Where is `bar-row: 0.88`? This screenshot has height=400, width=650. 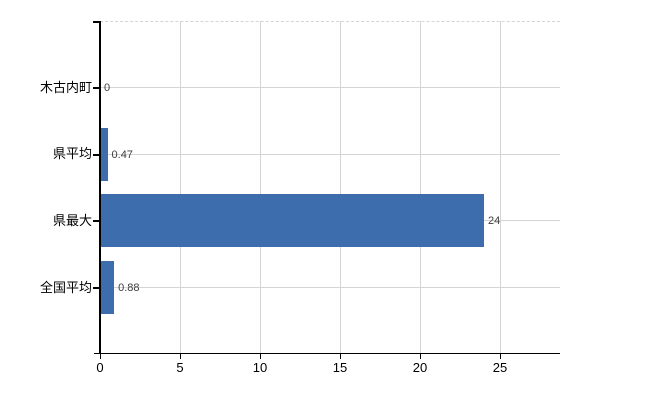
bar-row: 0.88 is located at coordinates (330, 287).